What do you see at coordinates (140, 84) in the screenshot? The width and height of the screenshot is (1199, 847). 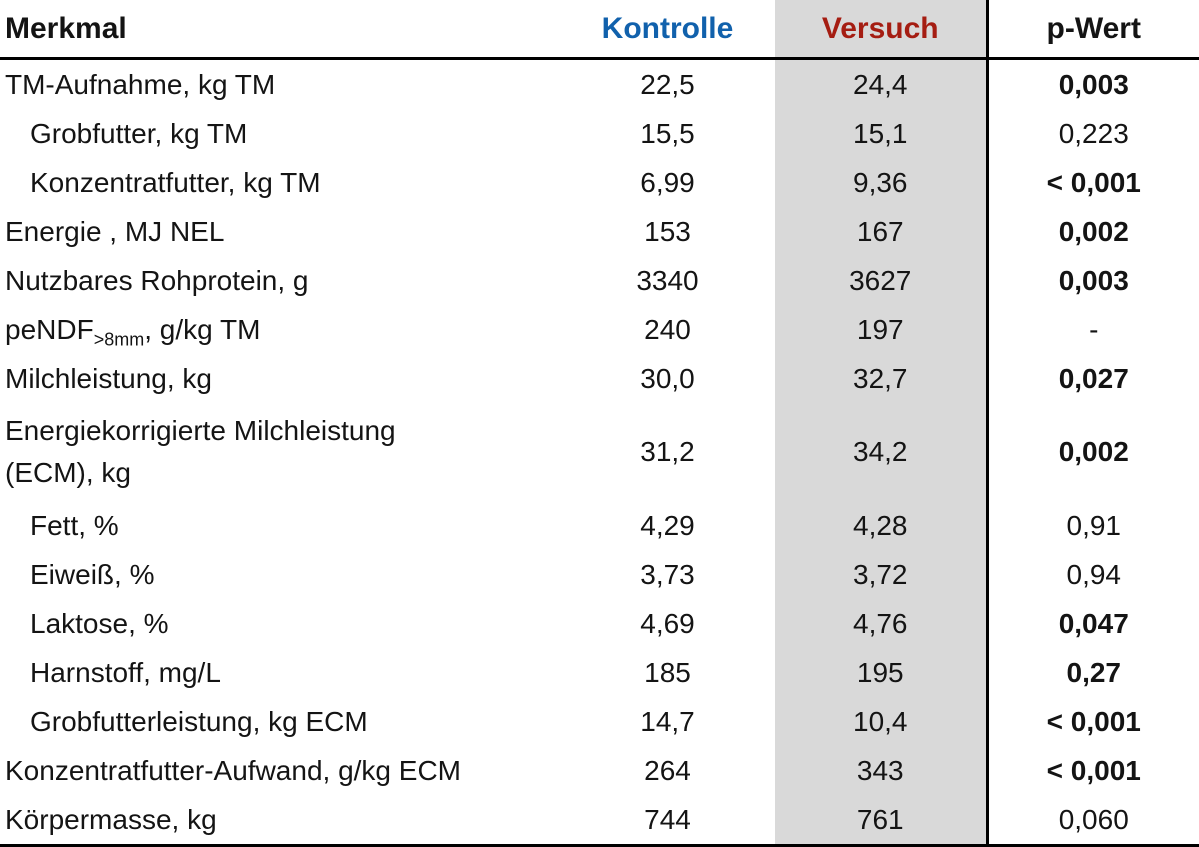 I see `row-label: TM-Aufnahme, kg TM` at bounding box center [140, 84].